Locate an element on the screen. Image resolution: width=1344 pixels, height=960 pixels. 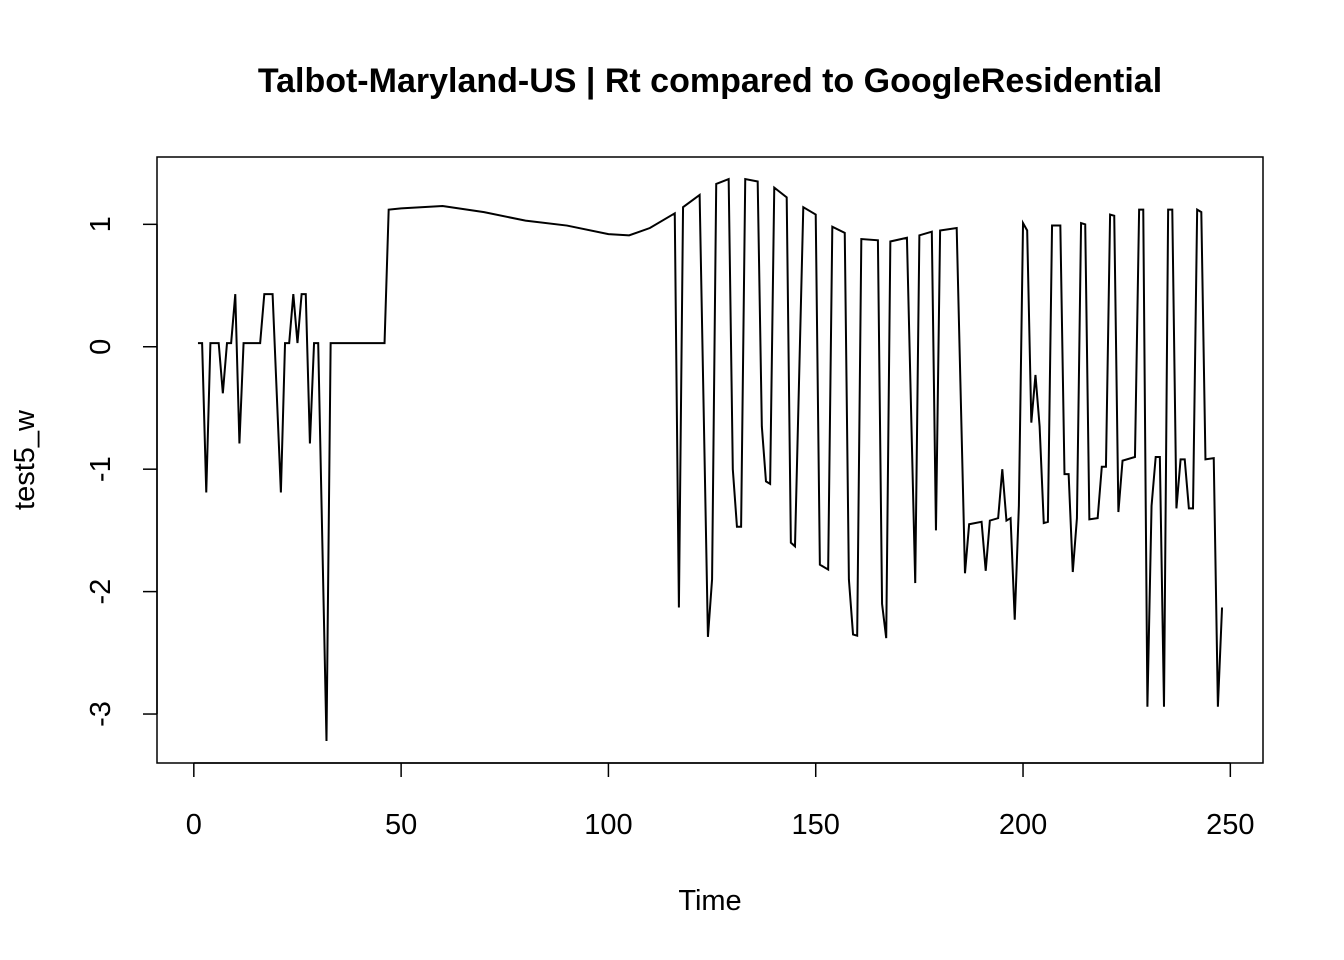
x-tick-label: 100 is located at coordinates (608, 825).